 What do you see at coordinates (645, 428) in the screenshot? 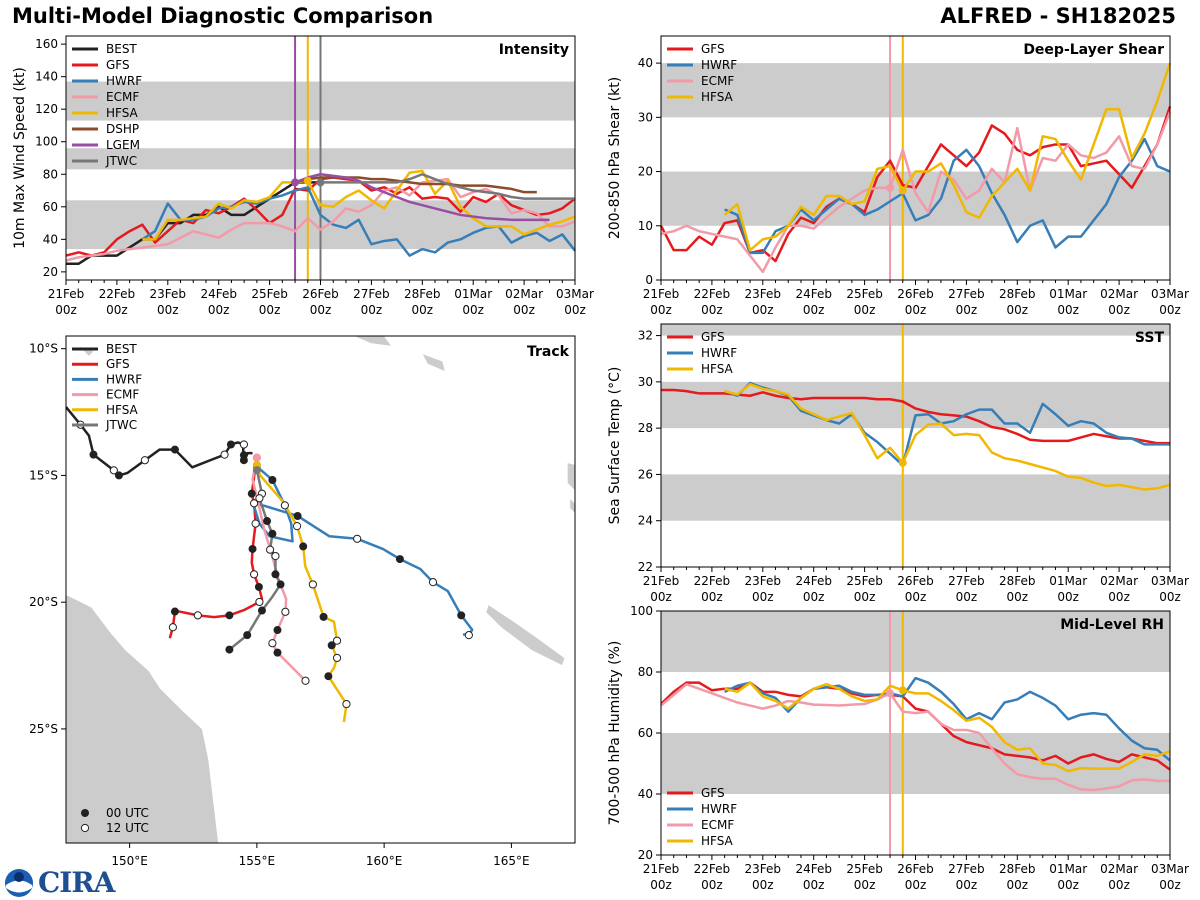
I see `y-tick-label: 28` at bounding box center [645, 428].